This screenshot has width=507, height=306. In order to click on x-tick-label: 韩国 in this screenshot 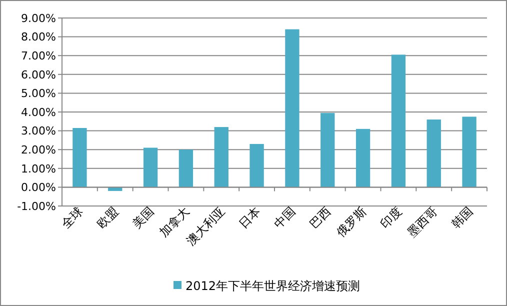, I will do `click(462, 218)`.